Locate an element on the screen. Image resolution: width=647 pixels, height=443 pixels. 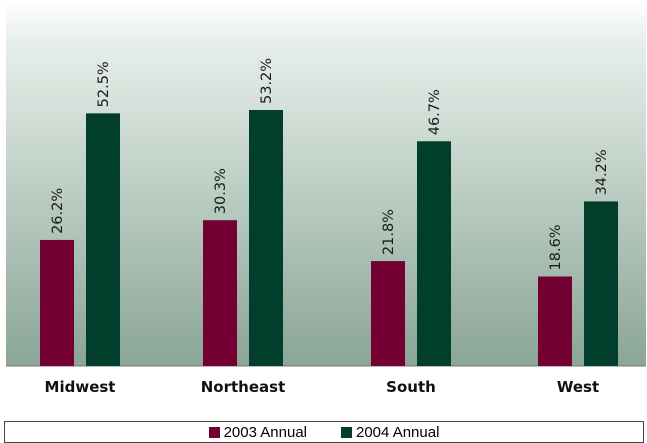
category-label-northeast: Northeast is located at coordinates (243, 387).